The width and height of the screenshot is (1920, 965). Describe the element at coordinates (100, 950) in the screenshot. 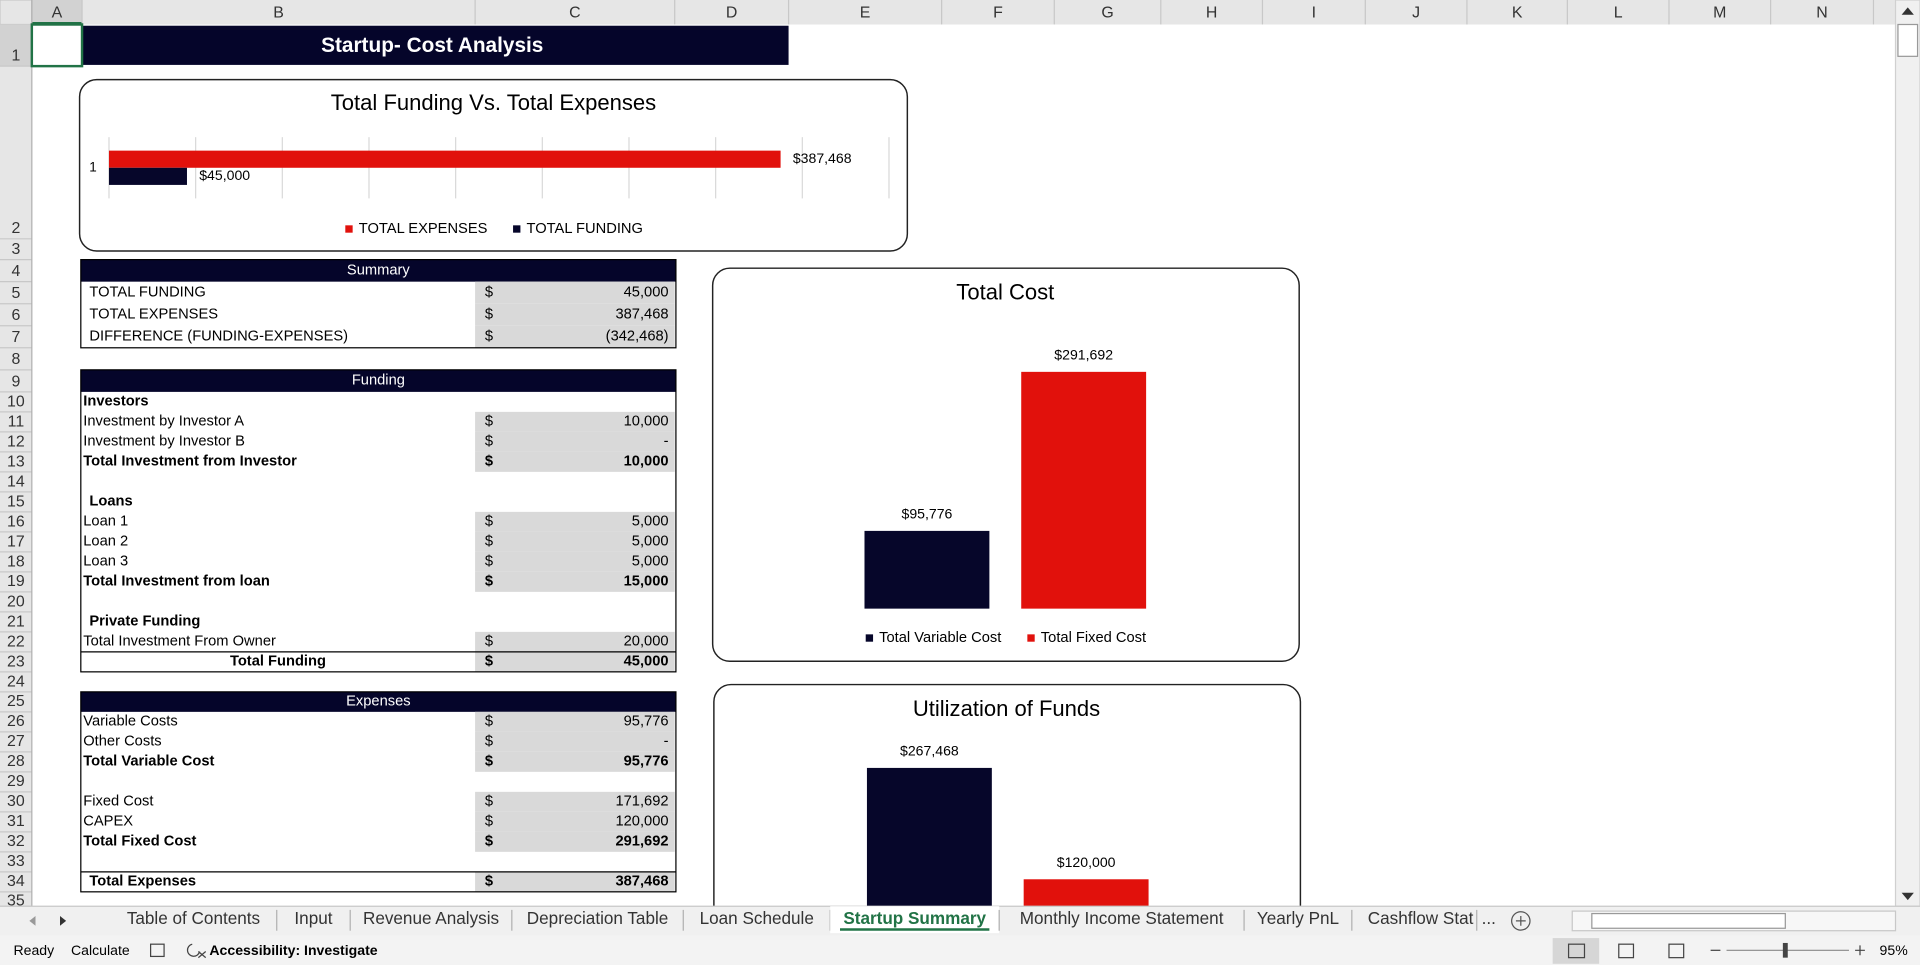

I see `status-calculate: Calculate` at that location.